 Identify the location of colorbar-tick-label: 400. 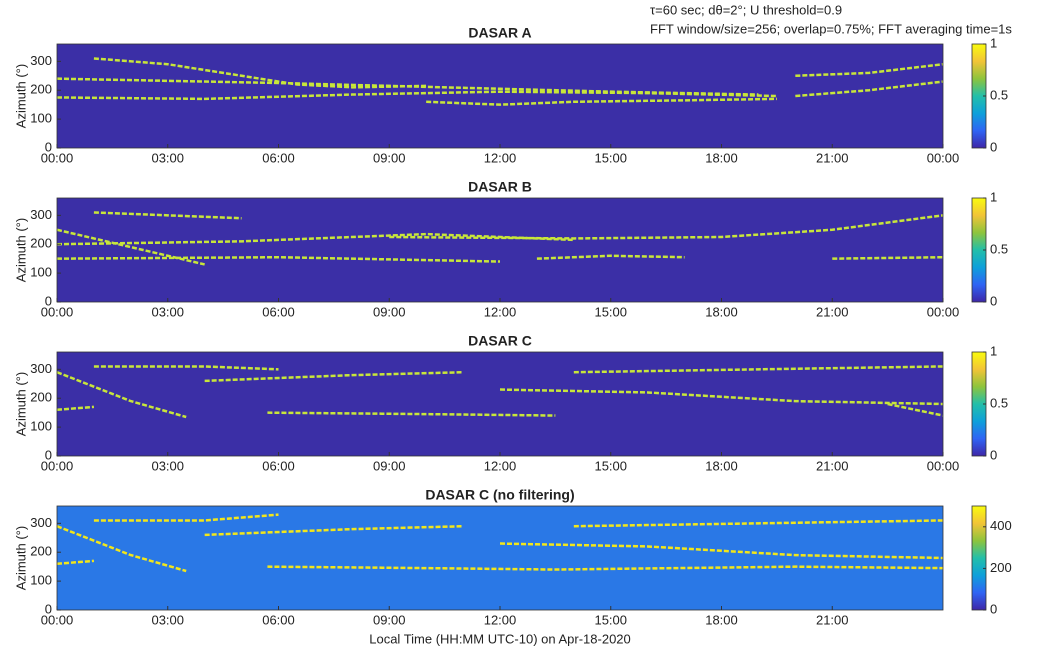
(1001, 525).